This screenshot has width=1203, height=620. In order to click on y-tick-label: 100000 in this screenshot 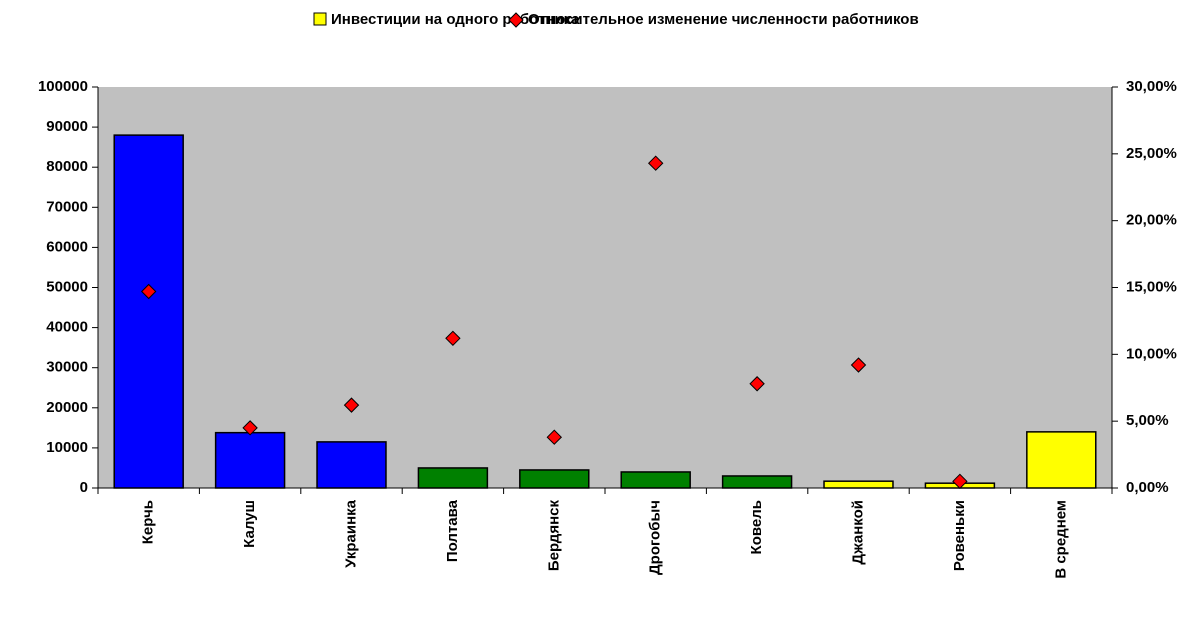, I will do `click(63, 86)`.